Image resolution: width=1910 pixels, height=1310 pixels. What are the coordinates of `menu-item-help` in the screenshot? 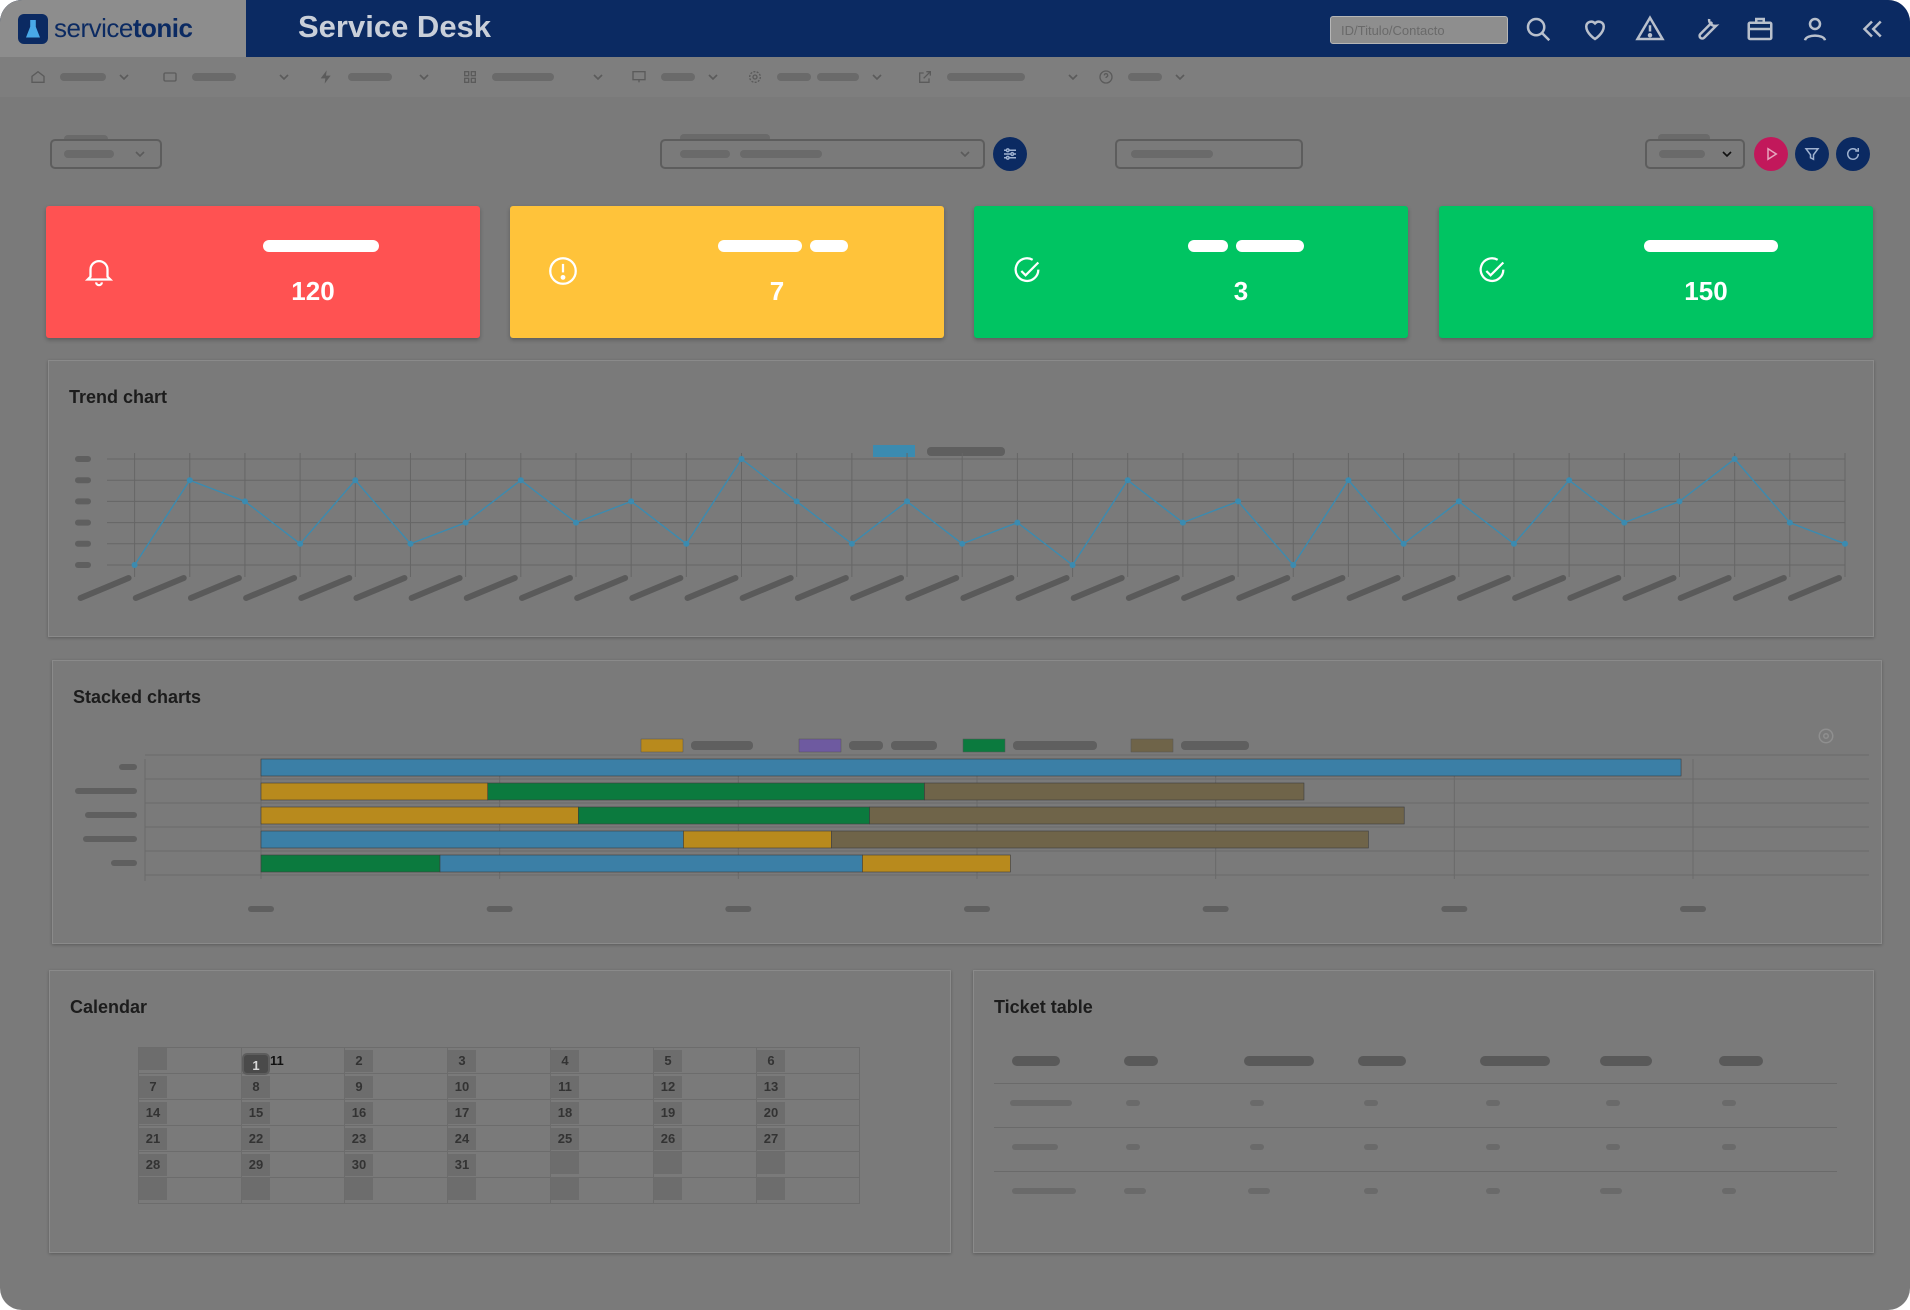 It's located at (1143, 77).